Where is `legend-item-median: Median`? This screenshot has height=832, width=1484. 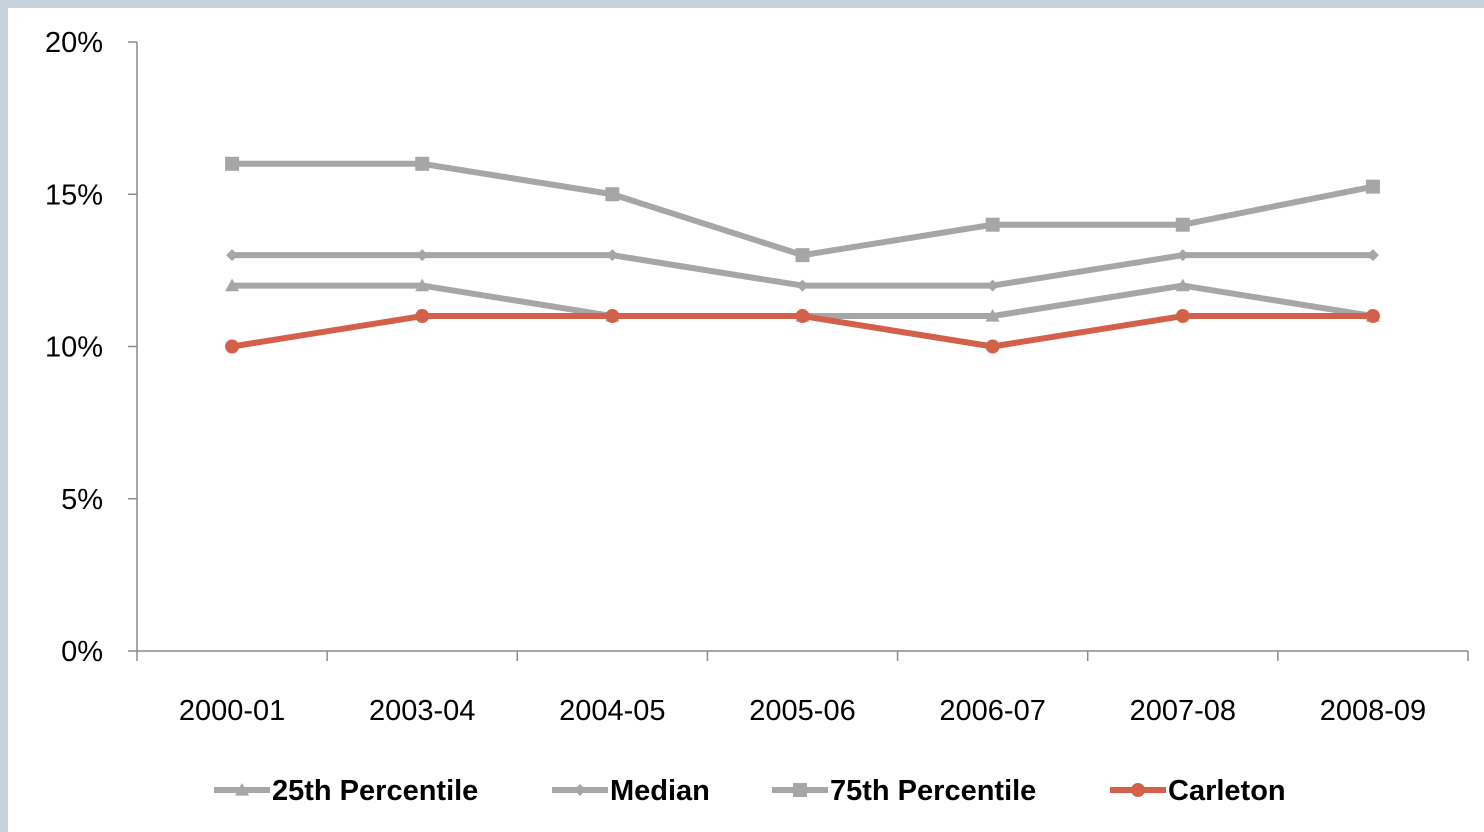 legend-item-median: Median is located at coordinates (631, 791).